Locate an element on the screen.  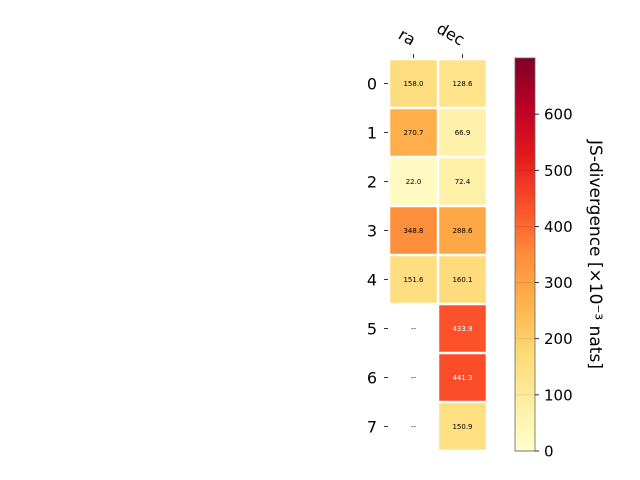
row-label: 5 is located at coordinates (372, 329).